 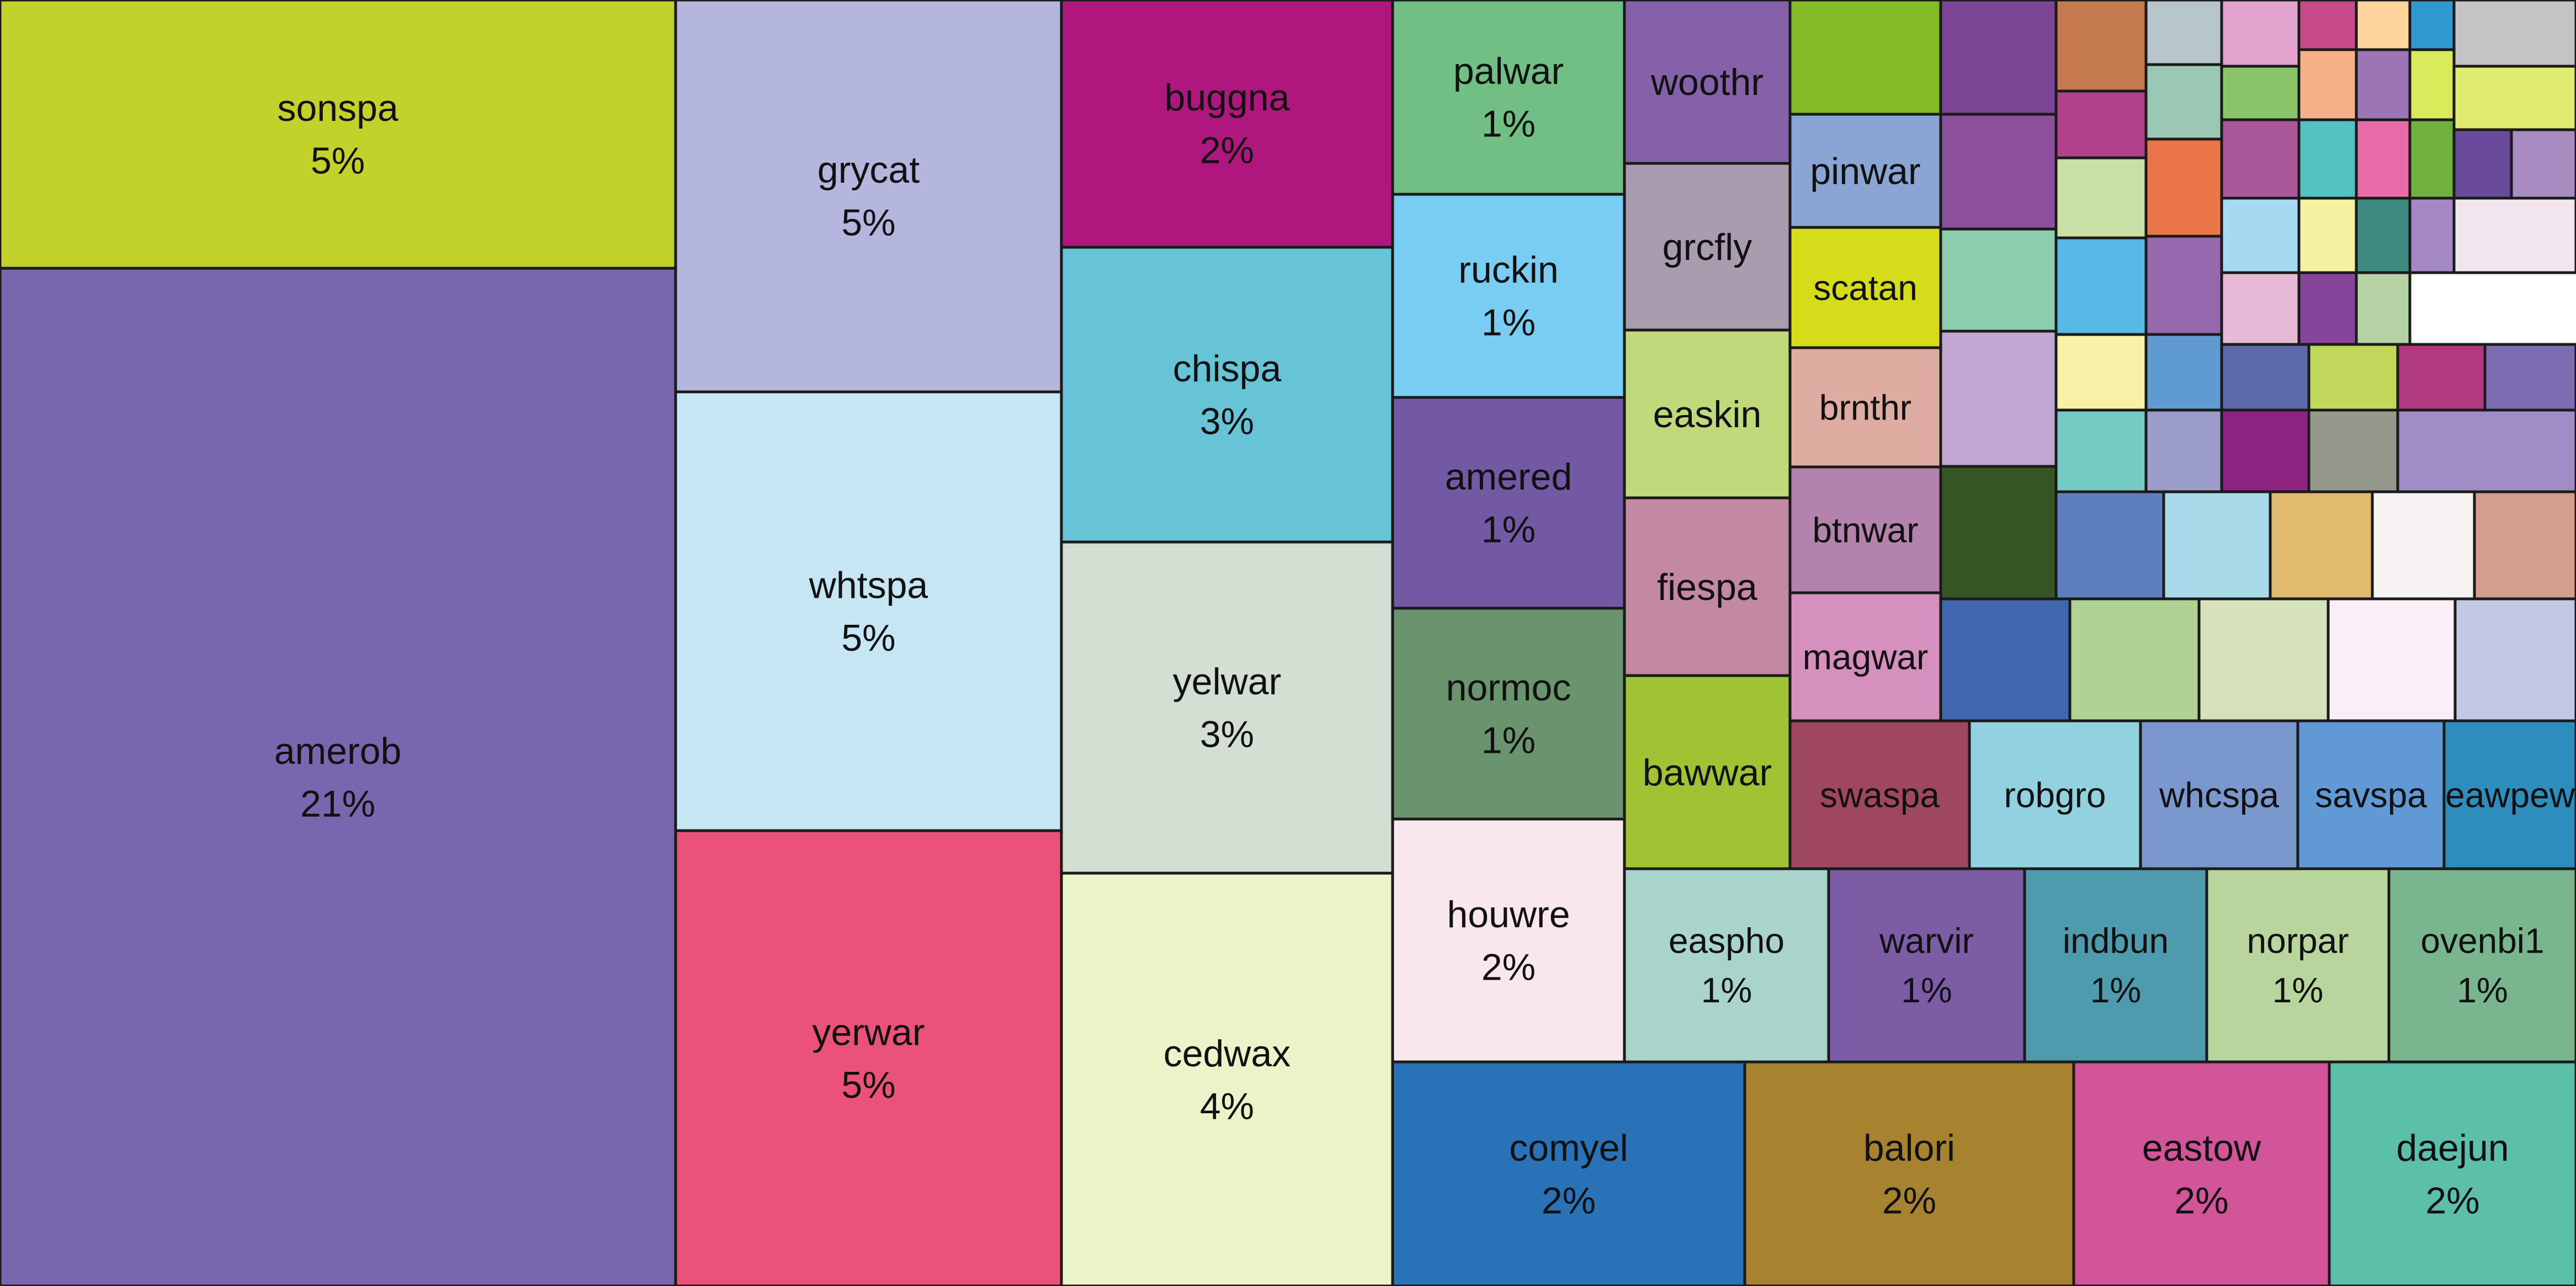 What do you see at coordinates (2116, 941) in the screenshot?
I see `treemap-cell-label: indbun` at bounding box center [2116, 941].